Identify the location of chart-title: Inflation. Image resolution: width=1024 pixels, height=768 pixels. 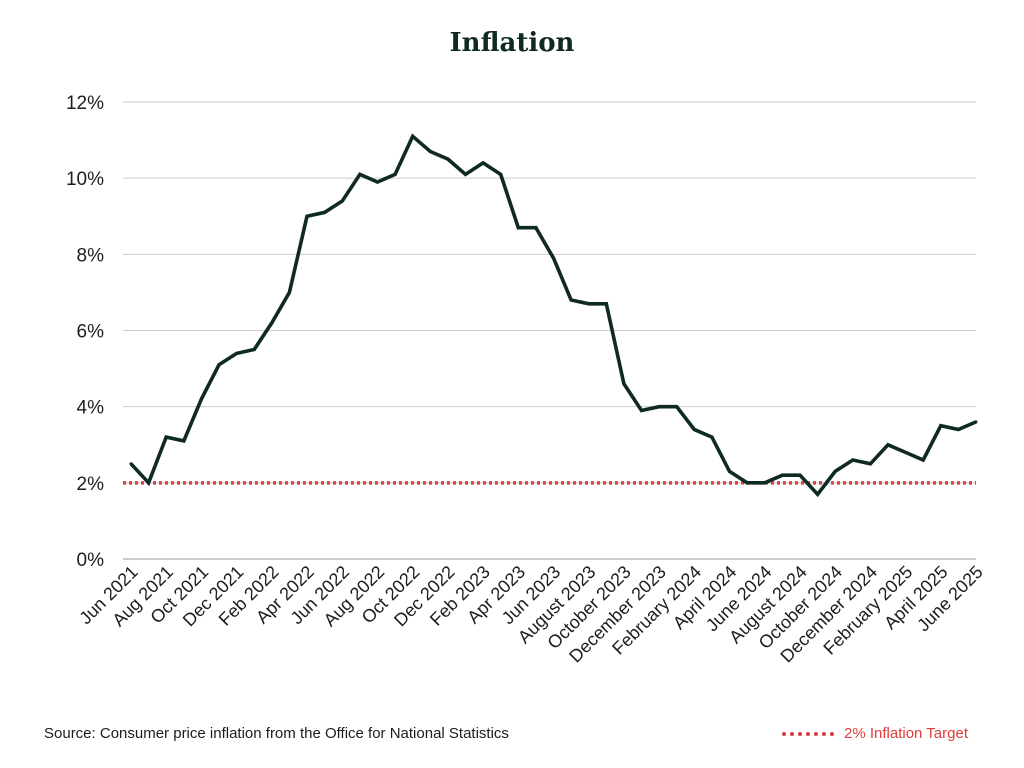
(512, 43).